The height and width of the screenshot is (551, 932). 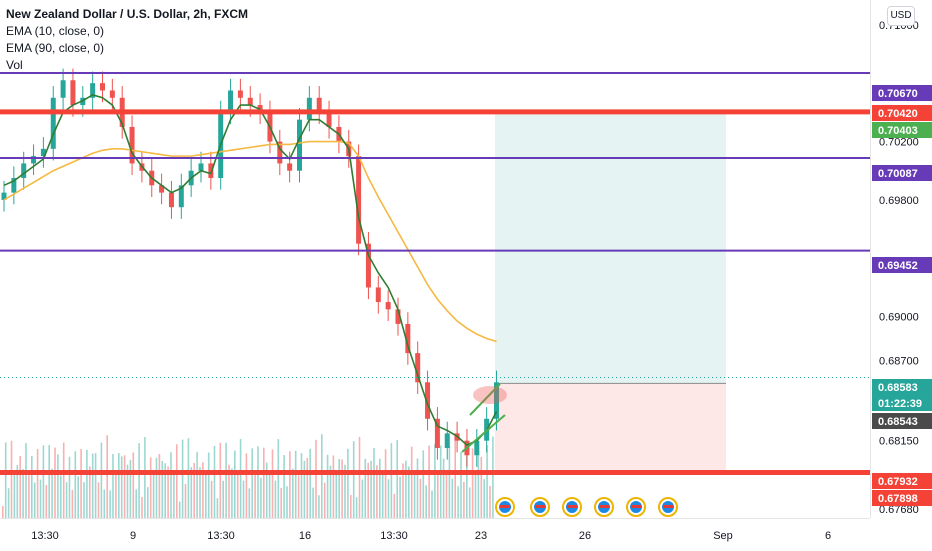 What do you see at coordinates (901, 16) in the screenshot?
I see `currency-button: USD` at bounding box center [901, 16].